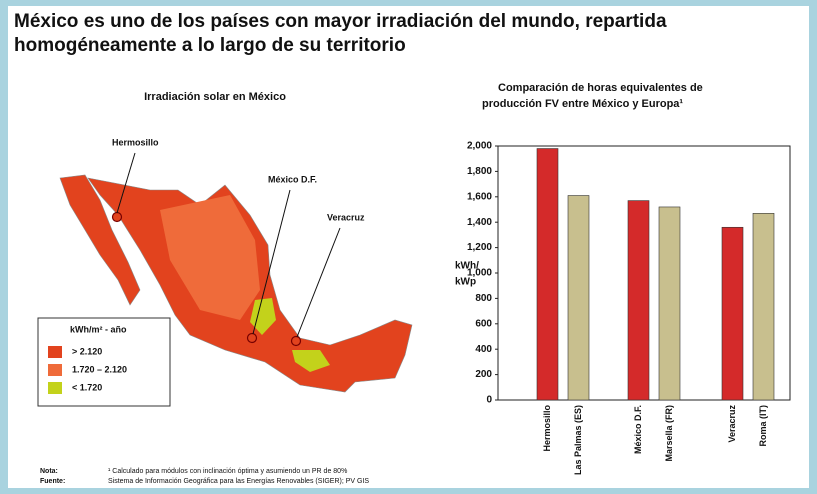 The width and height of the screenshot is (817, 494). What do you see at coordinates (479, 171) in the screenshot?
I see `y-tick-label: 1,800` at bounding box center [479, 171].